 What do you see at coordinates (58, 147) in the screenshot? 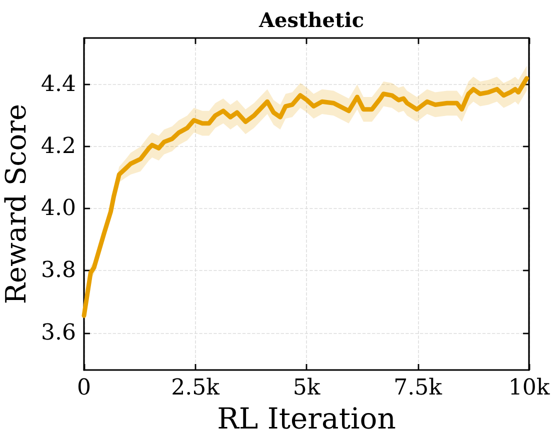
I see `y-tick-label: 4.2` at bounding box center [58, 147].